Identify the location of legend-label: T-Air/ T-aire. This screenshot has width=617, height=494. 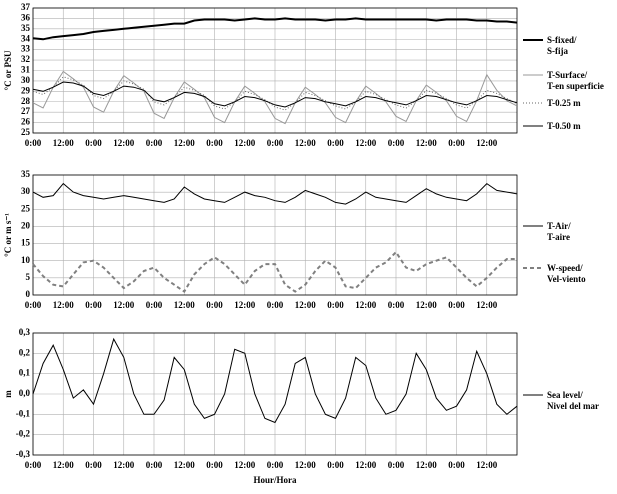
(559, 231).